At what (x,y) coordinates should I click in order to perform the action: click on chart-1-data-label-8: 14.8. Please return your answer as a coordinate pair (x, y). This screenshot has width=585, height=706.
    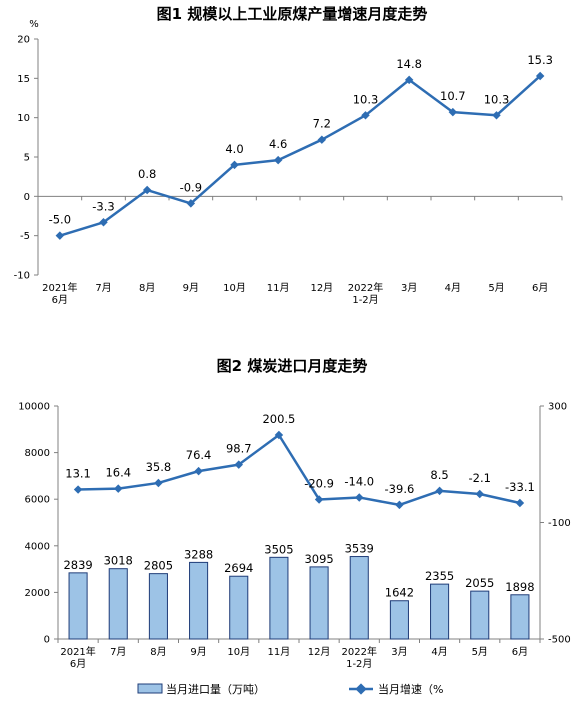
    Looking at the image, I should click on (409, 64).